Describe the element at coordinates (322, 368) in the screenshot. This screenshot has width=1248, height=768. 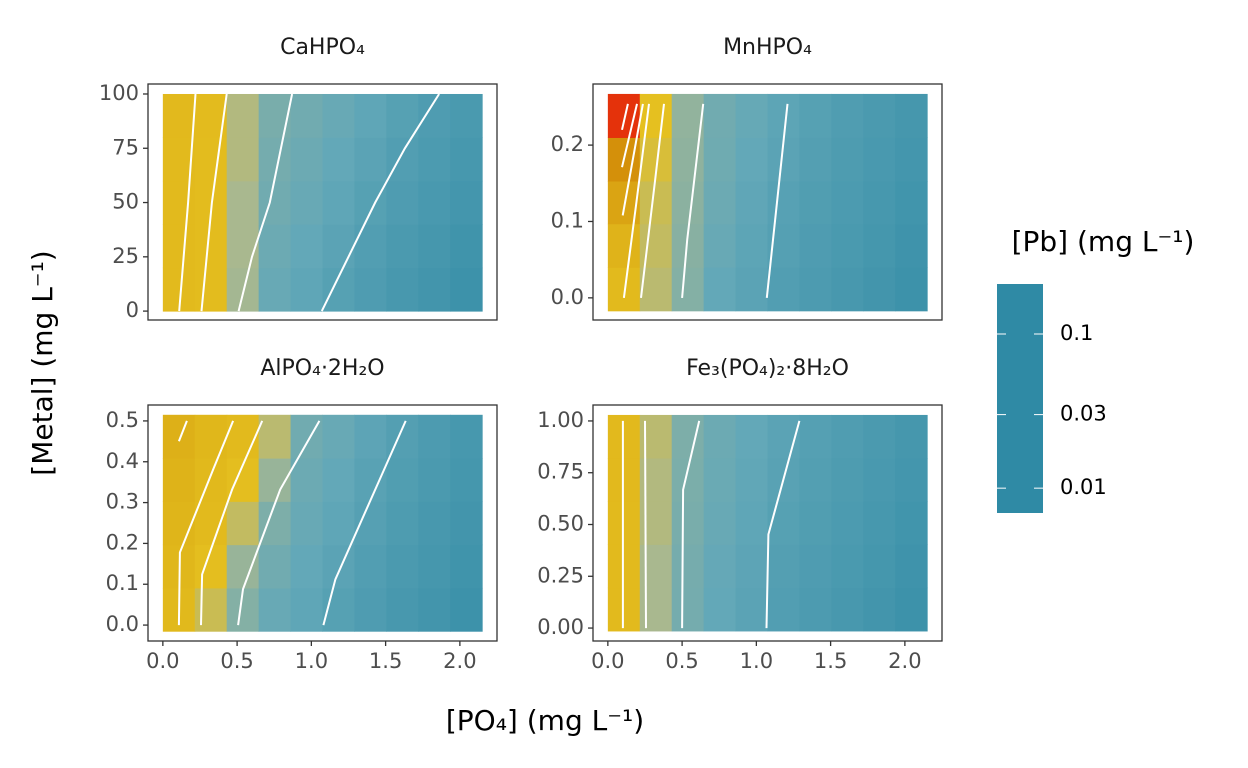
I see `panel-title: AlPO₄·2H₂O` at that location.